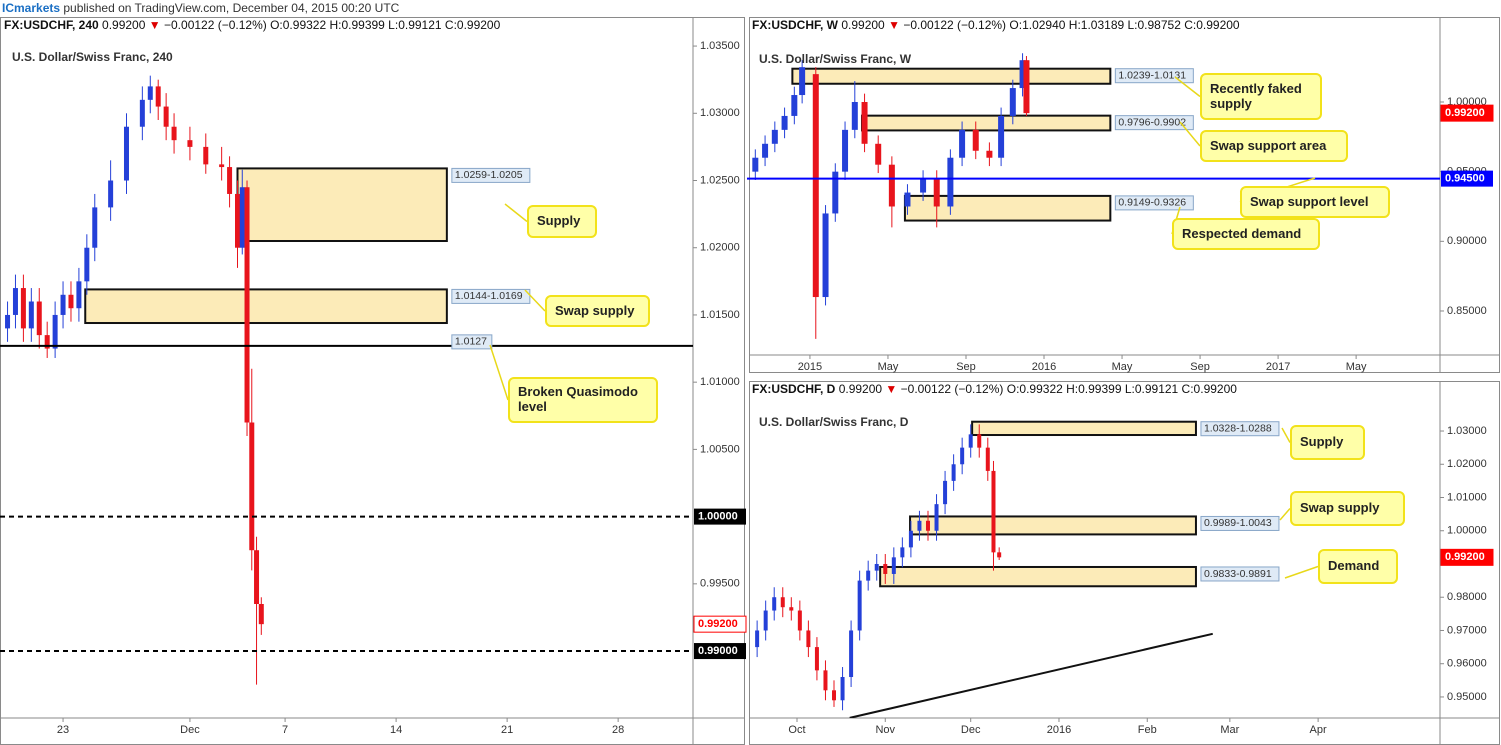  Describe the element at coordinates (1274, 146) in the screenshot. I see `callout: Swap support area` at that location.